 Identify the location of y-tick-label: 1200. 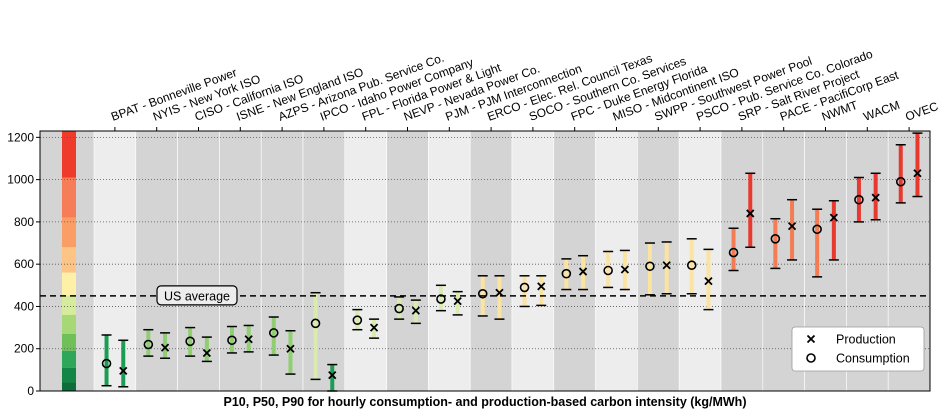
(20, 137).